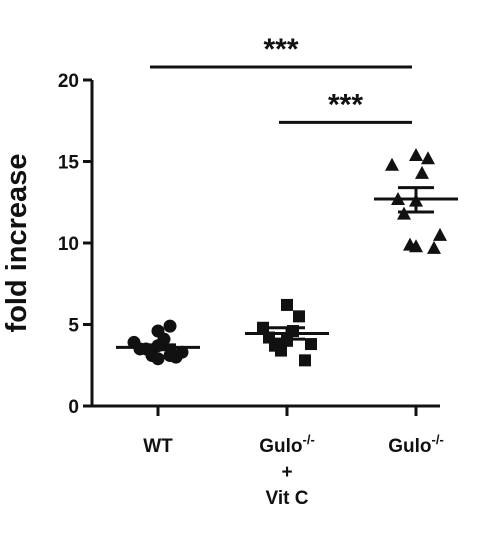 This screenshot has height=543, width=490. I want to click on significance-bars: *** ***, so click(281, 78).